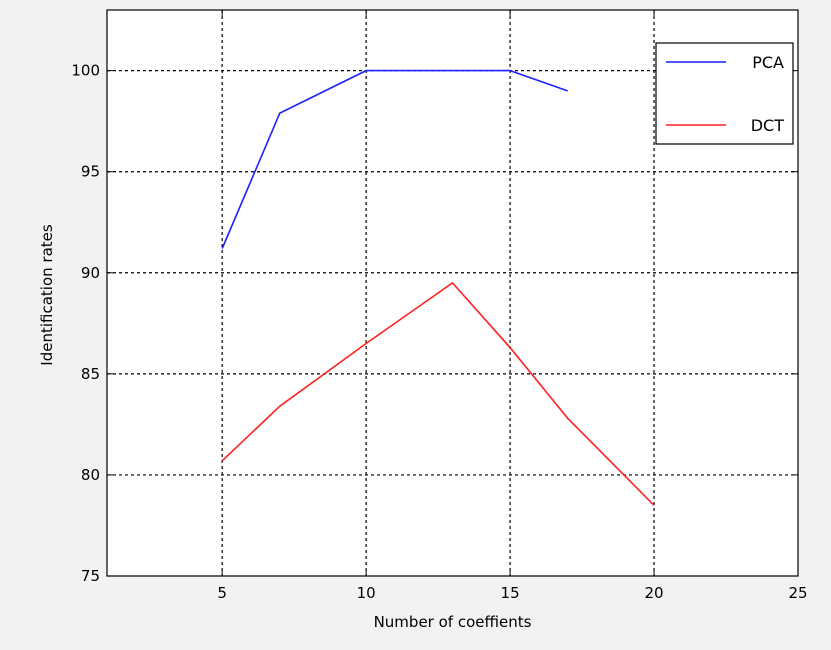 The image size is (831, 650). I want to click on x-axis-label: Number of coeffients, so click(453, 622).